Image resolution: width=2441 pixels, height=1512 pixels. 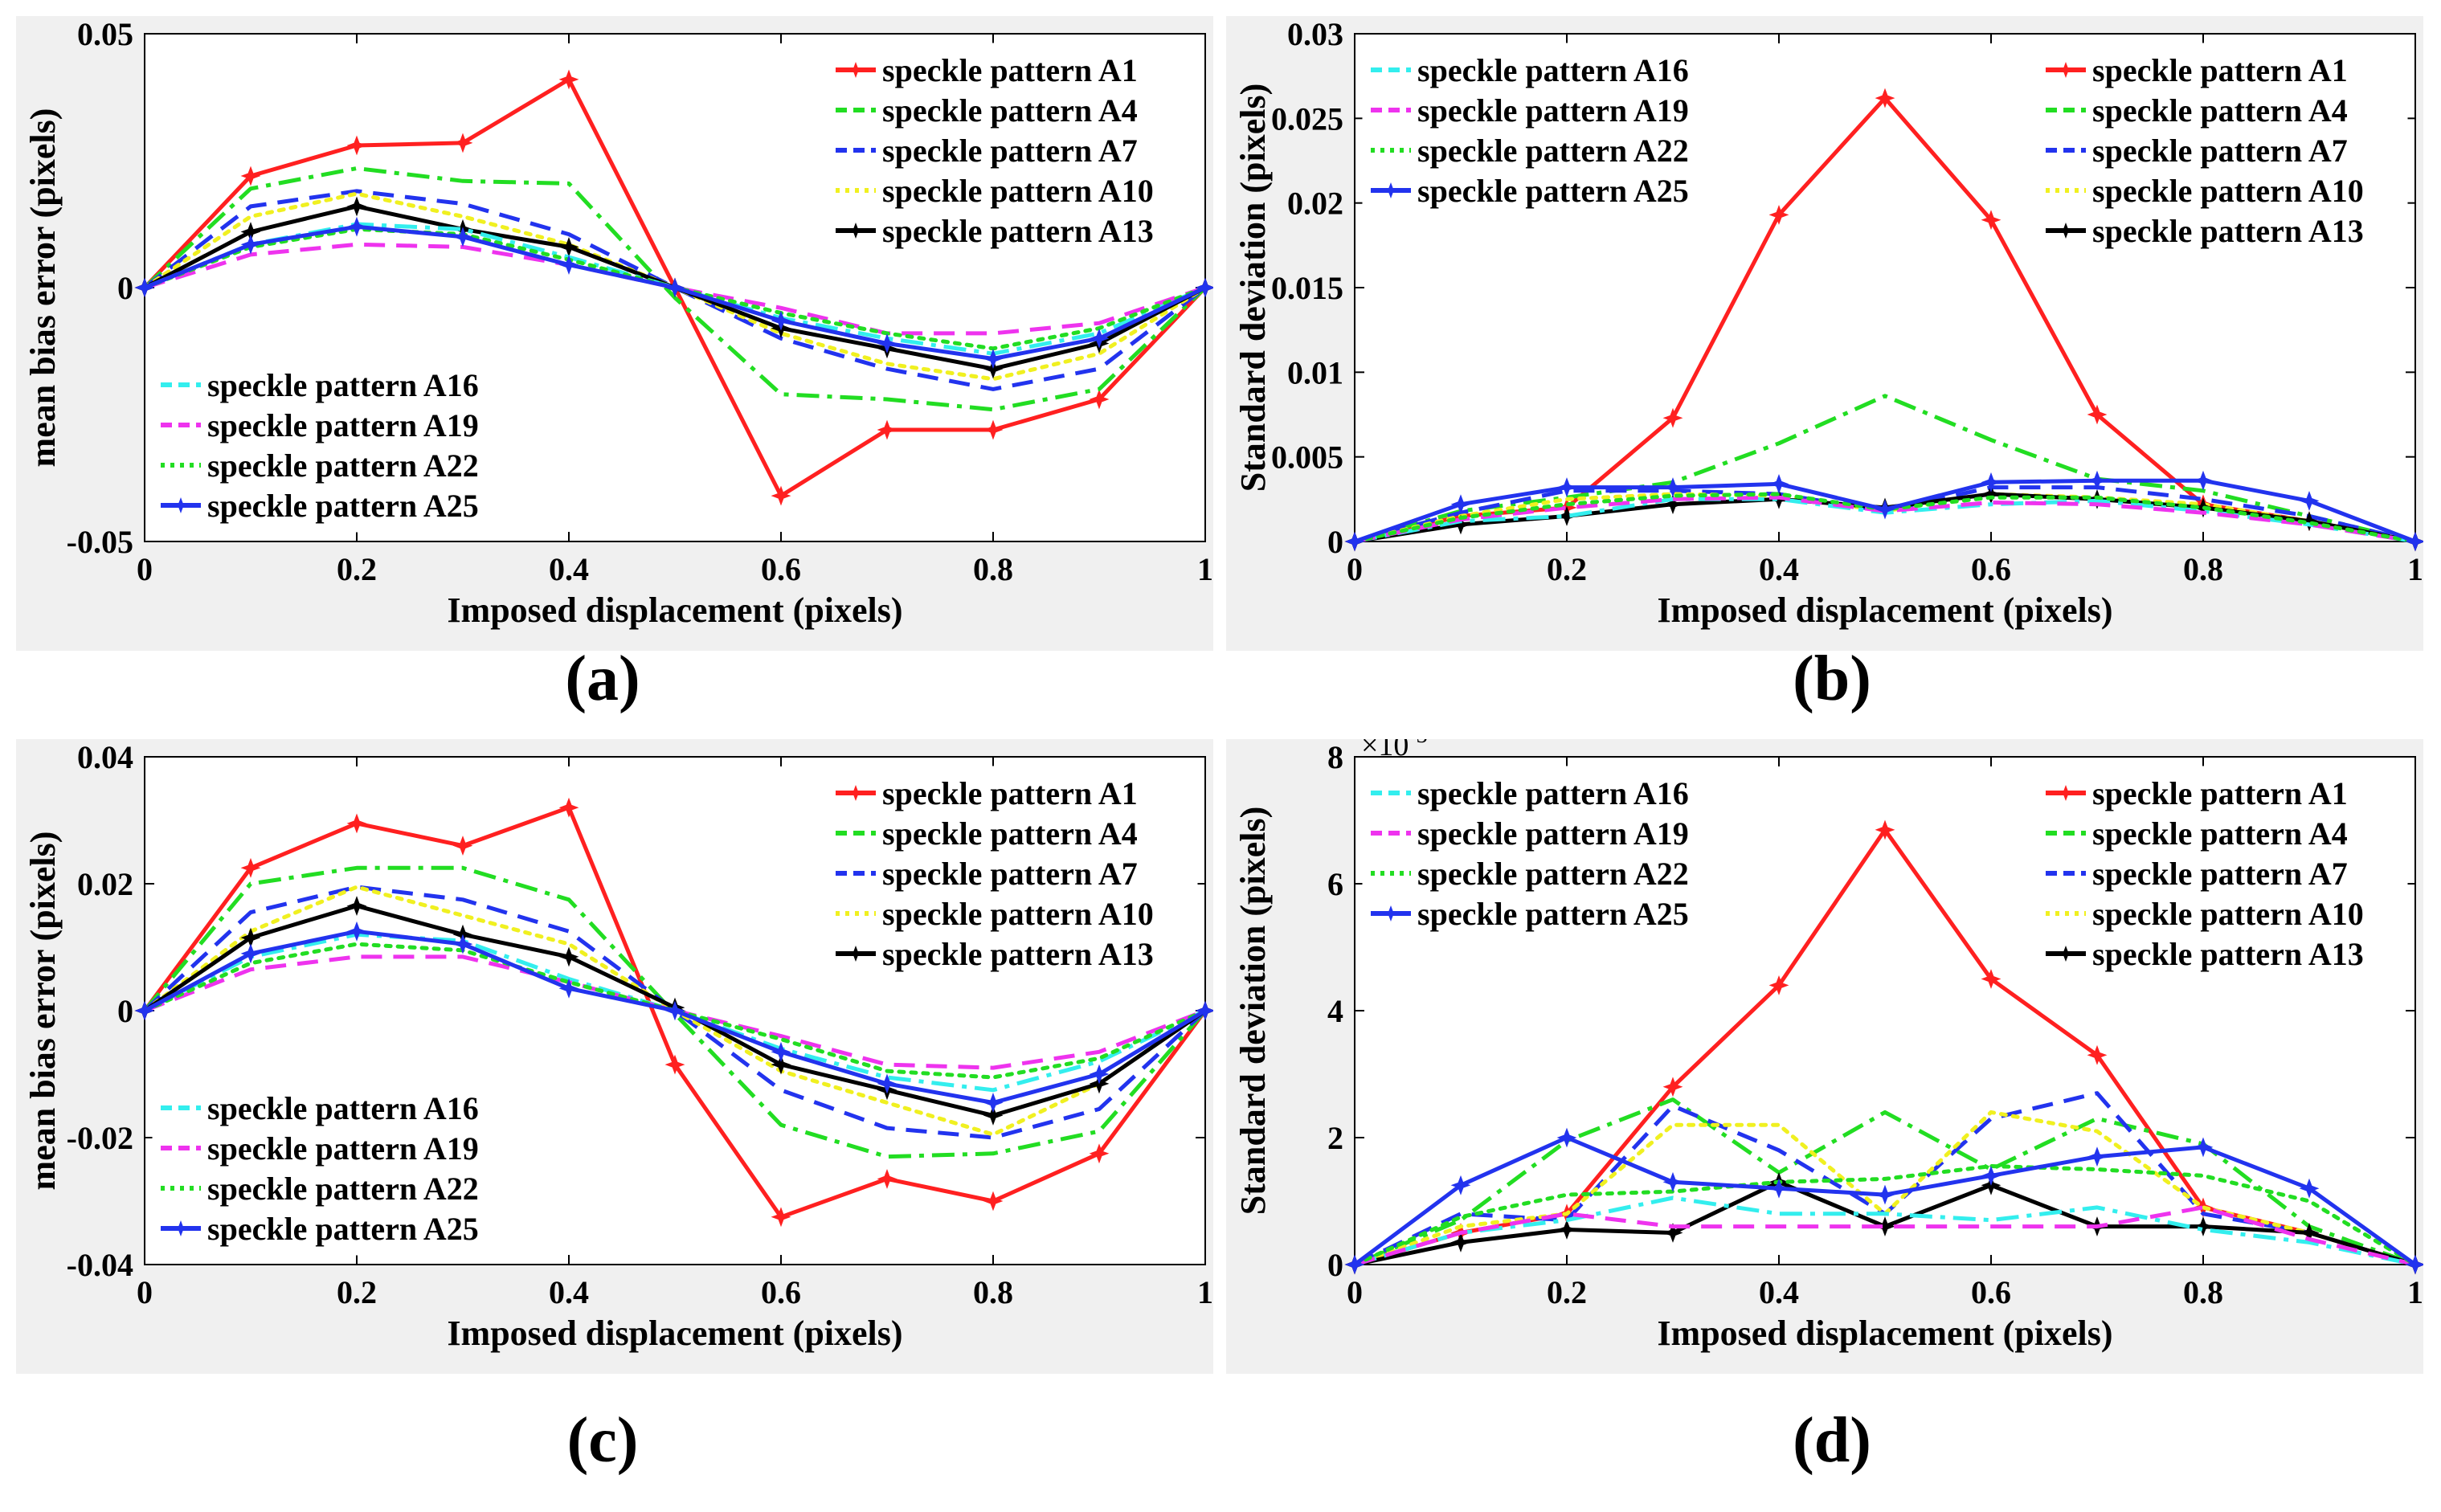 What do you see at coordinates (105, 757) in the screenshot?
I see `y-tick-label: 0.04` at bounding box center [105, 757].